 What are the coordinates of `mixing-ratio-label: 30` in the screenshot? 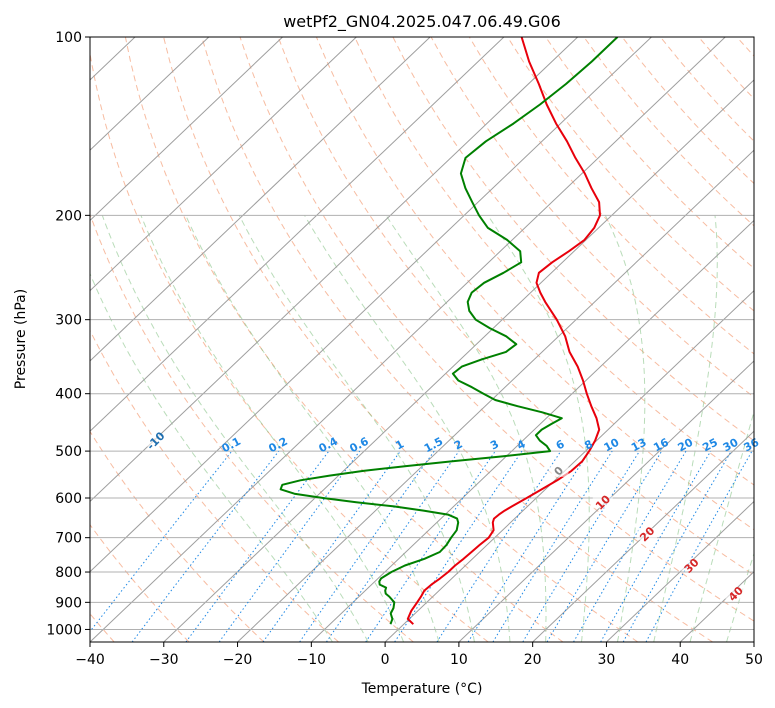 It's located at (731, 445).